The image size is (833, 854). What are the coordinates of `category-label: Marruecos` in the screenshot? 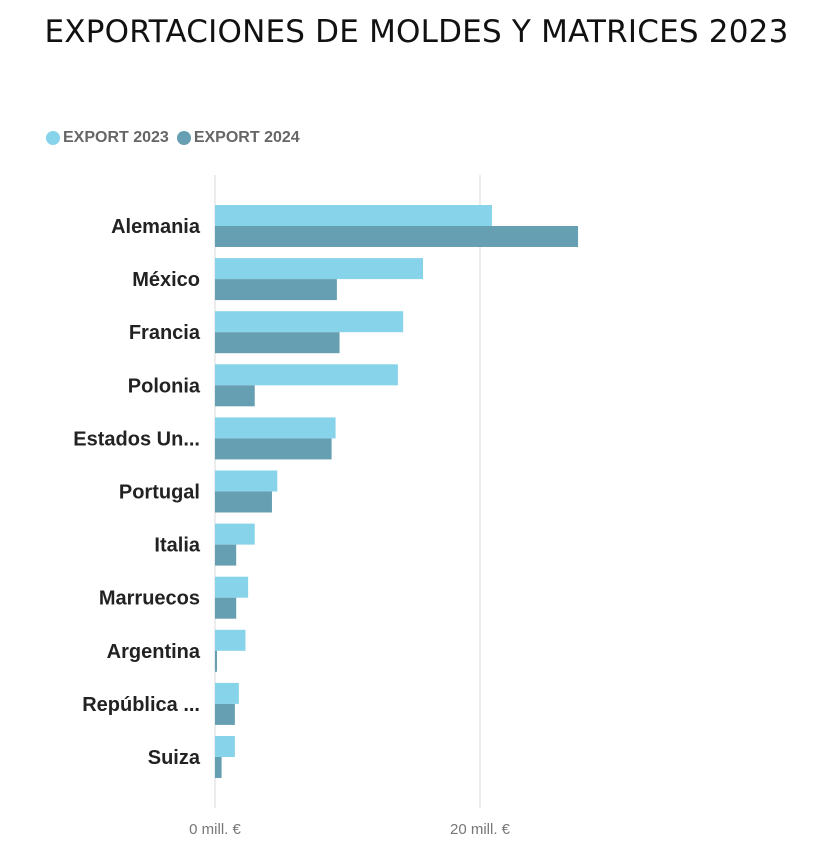 It's located at (149, 599).